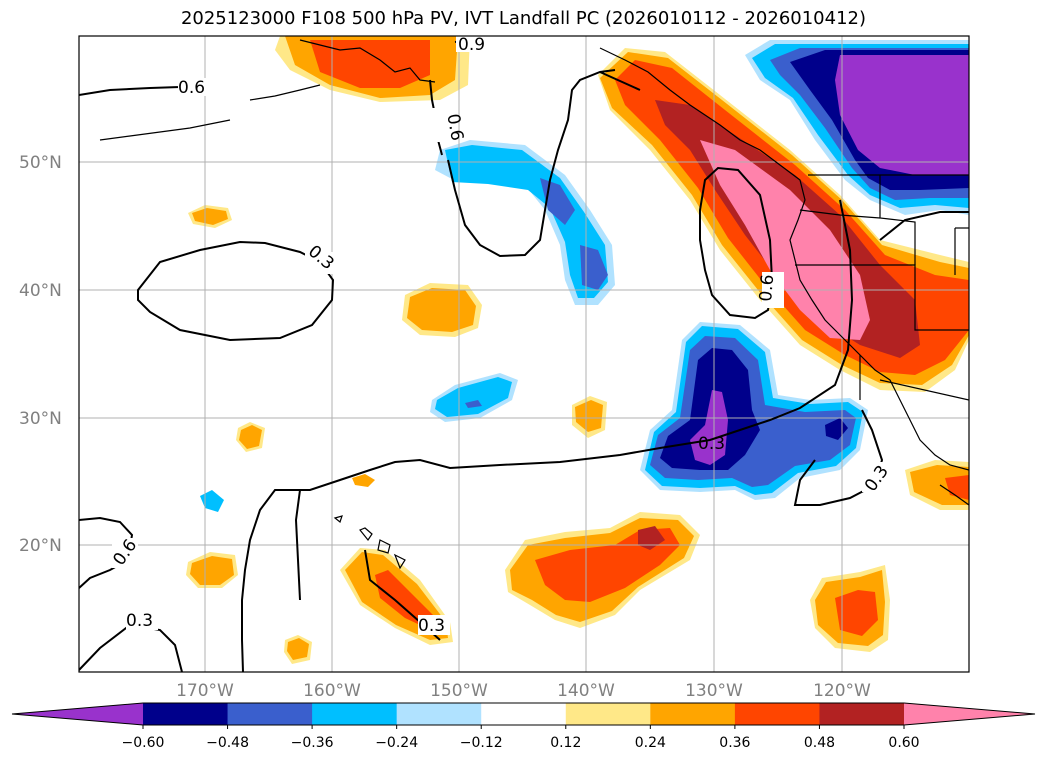  What do you see at coordinates (332, 691) in the screenshot?
I see `lon-label: 160°W` at bounding box center [332, 691].